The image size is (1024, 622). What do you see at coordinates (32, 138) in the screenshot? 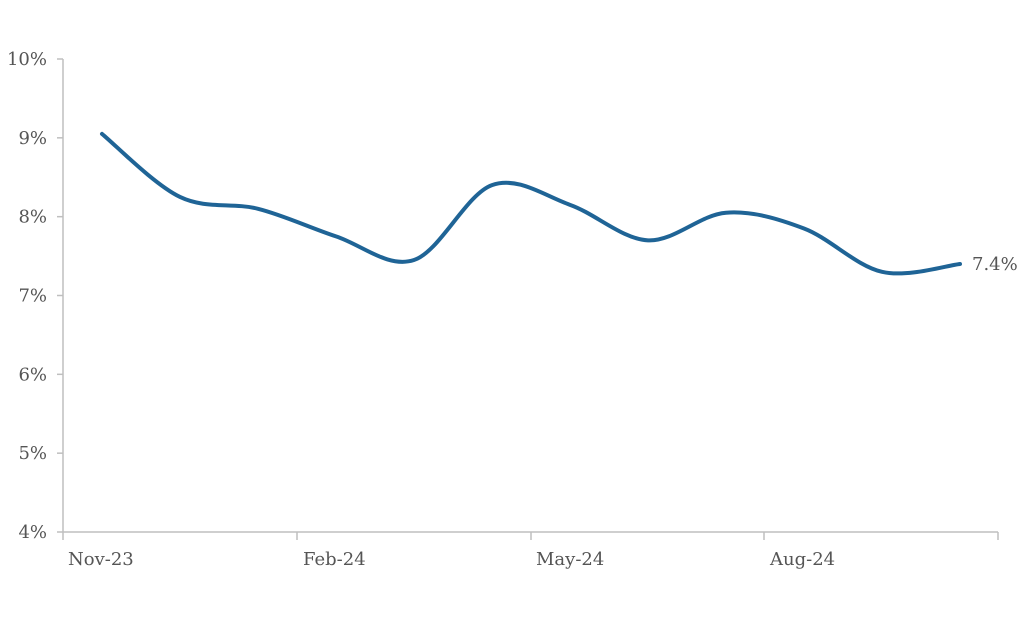
I see `y-tick-label: 9%` at bounding box center [32, 138].